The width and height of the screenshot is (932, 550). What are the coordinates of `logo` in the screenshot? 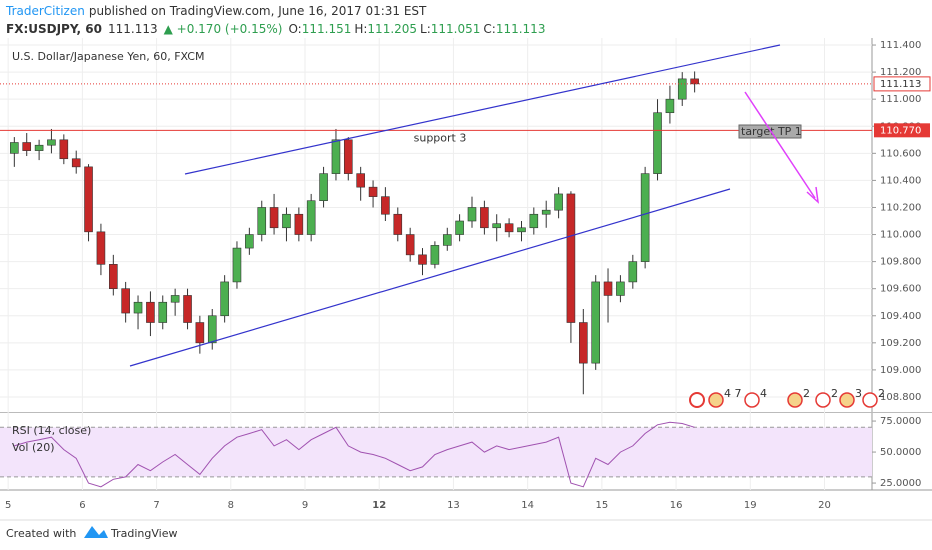 It's located at (96, 532).